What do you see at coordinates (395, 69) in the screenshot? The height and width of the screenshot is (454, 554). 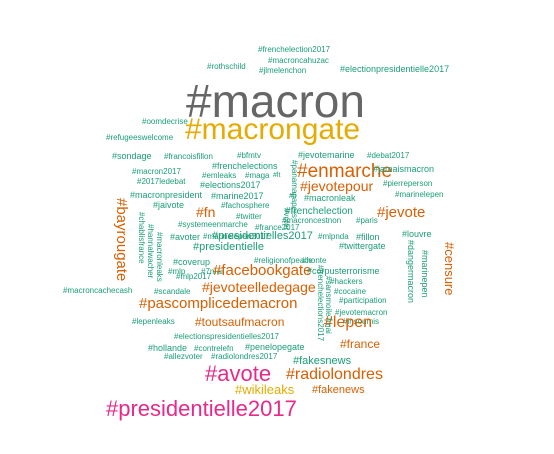 I see `word: #electionpresidentielle2017` at bounding box center [395, 69].